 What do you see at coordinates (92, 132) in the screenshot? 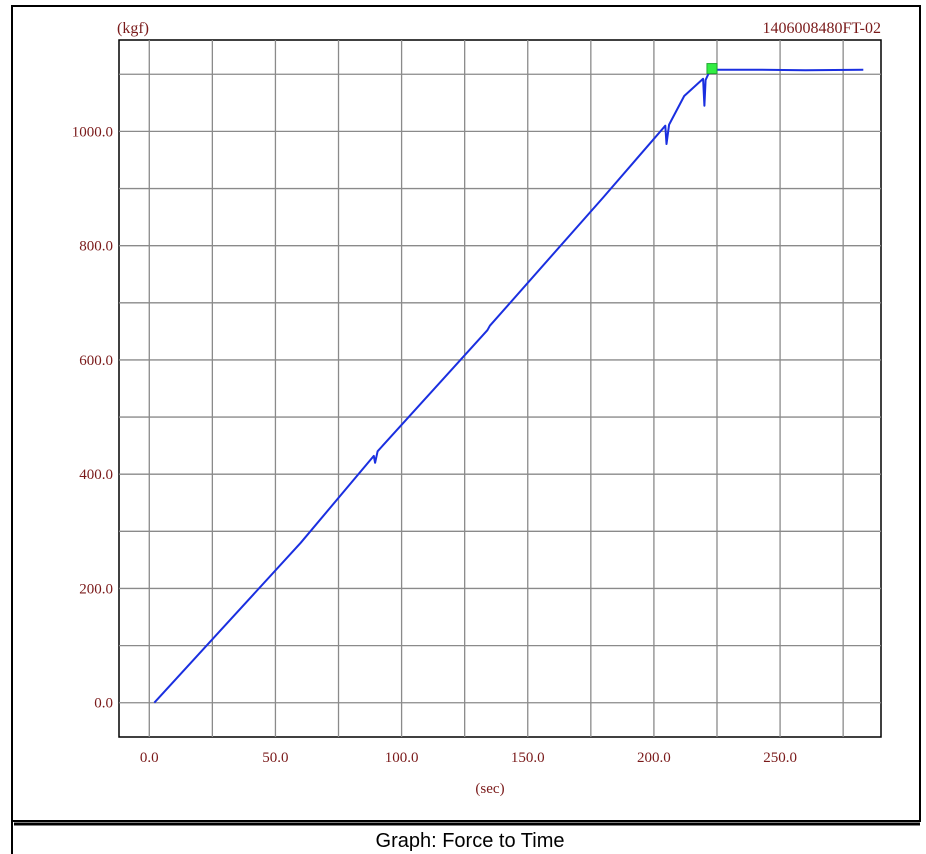
I see `y-tick-label: 1000.0` at bounding box center [92, 132].